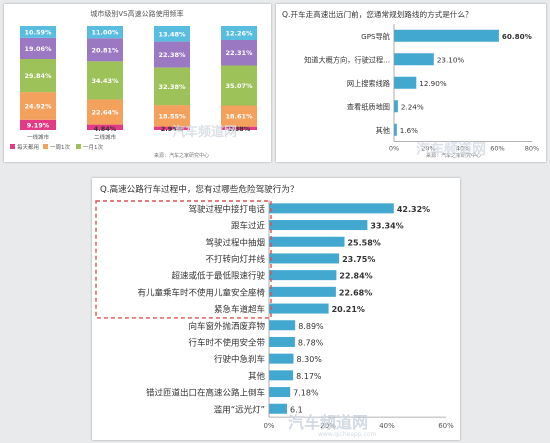 This screenshot has height=443, width=550. Describe the element at coordinates (239, 409) in the screenshot. I see `category-label: 滥用“远光灯”` at that location.